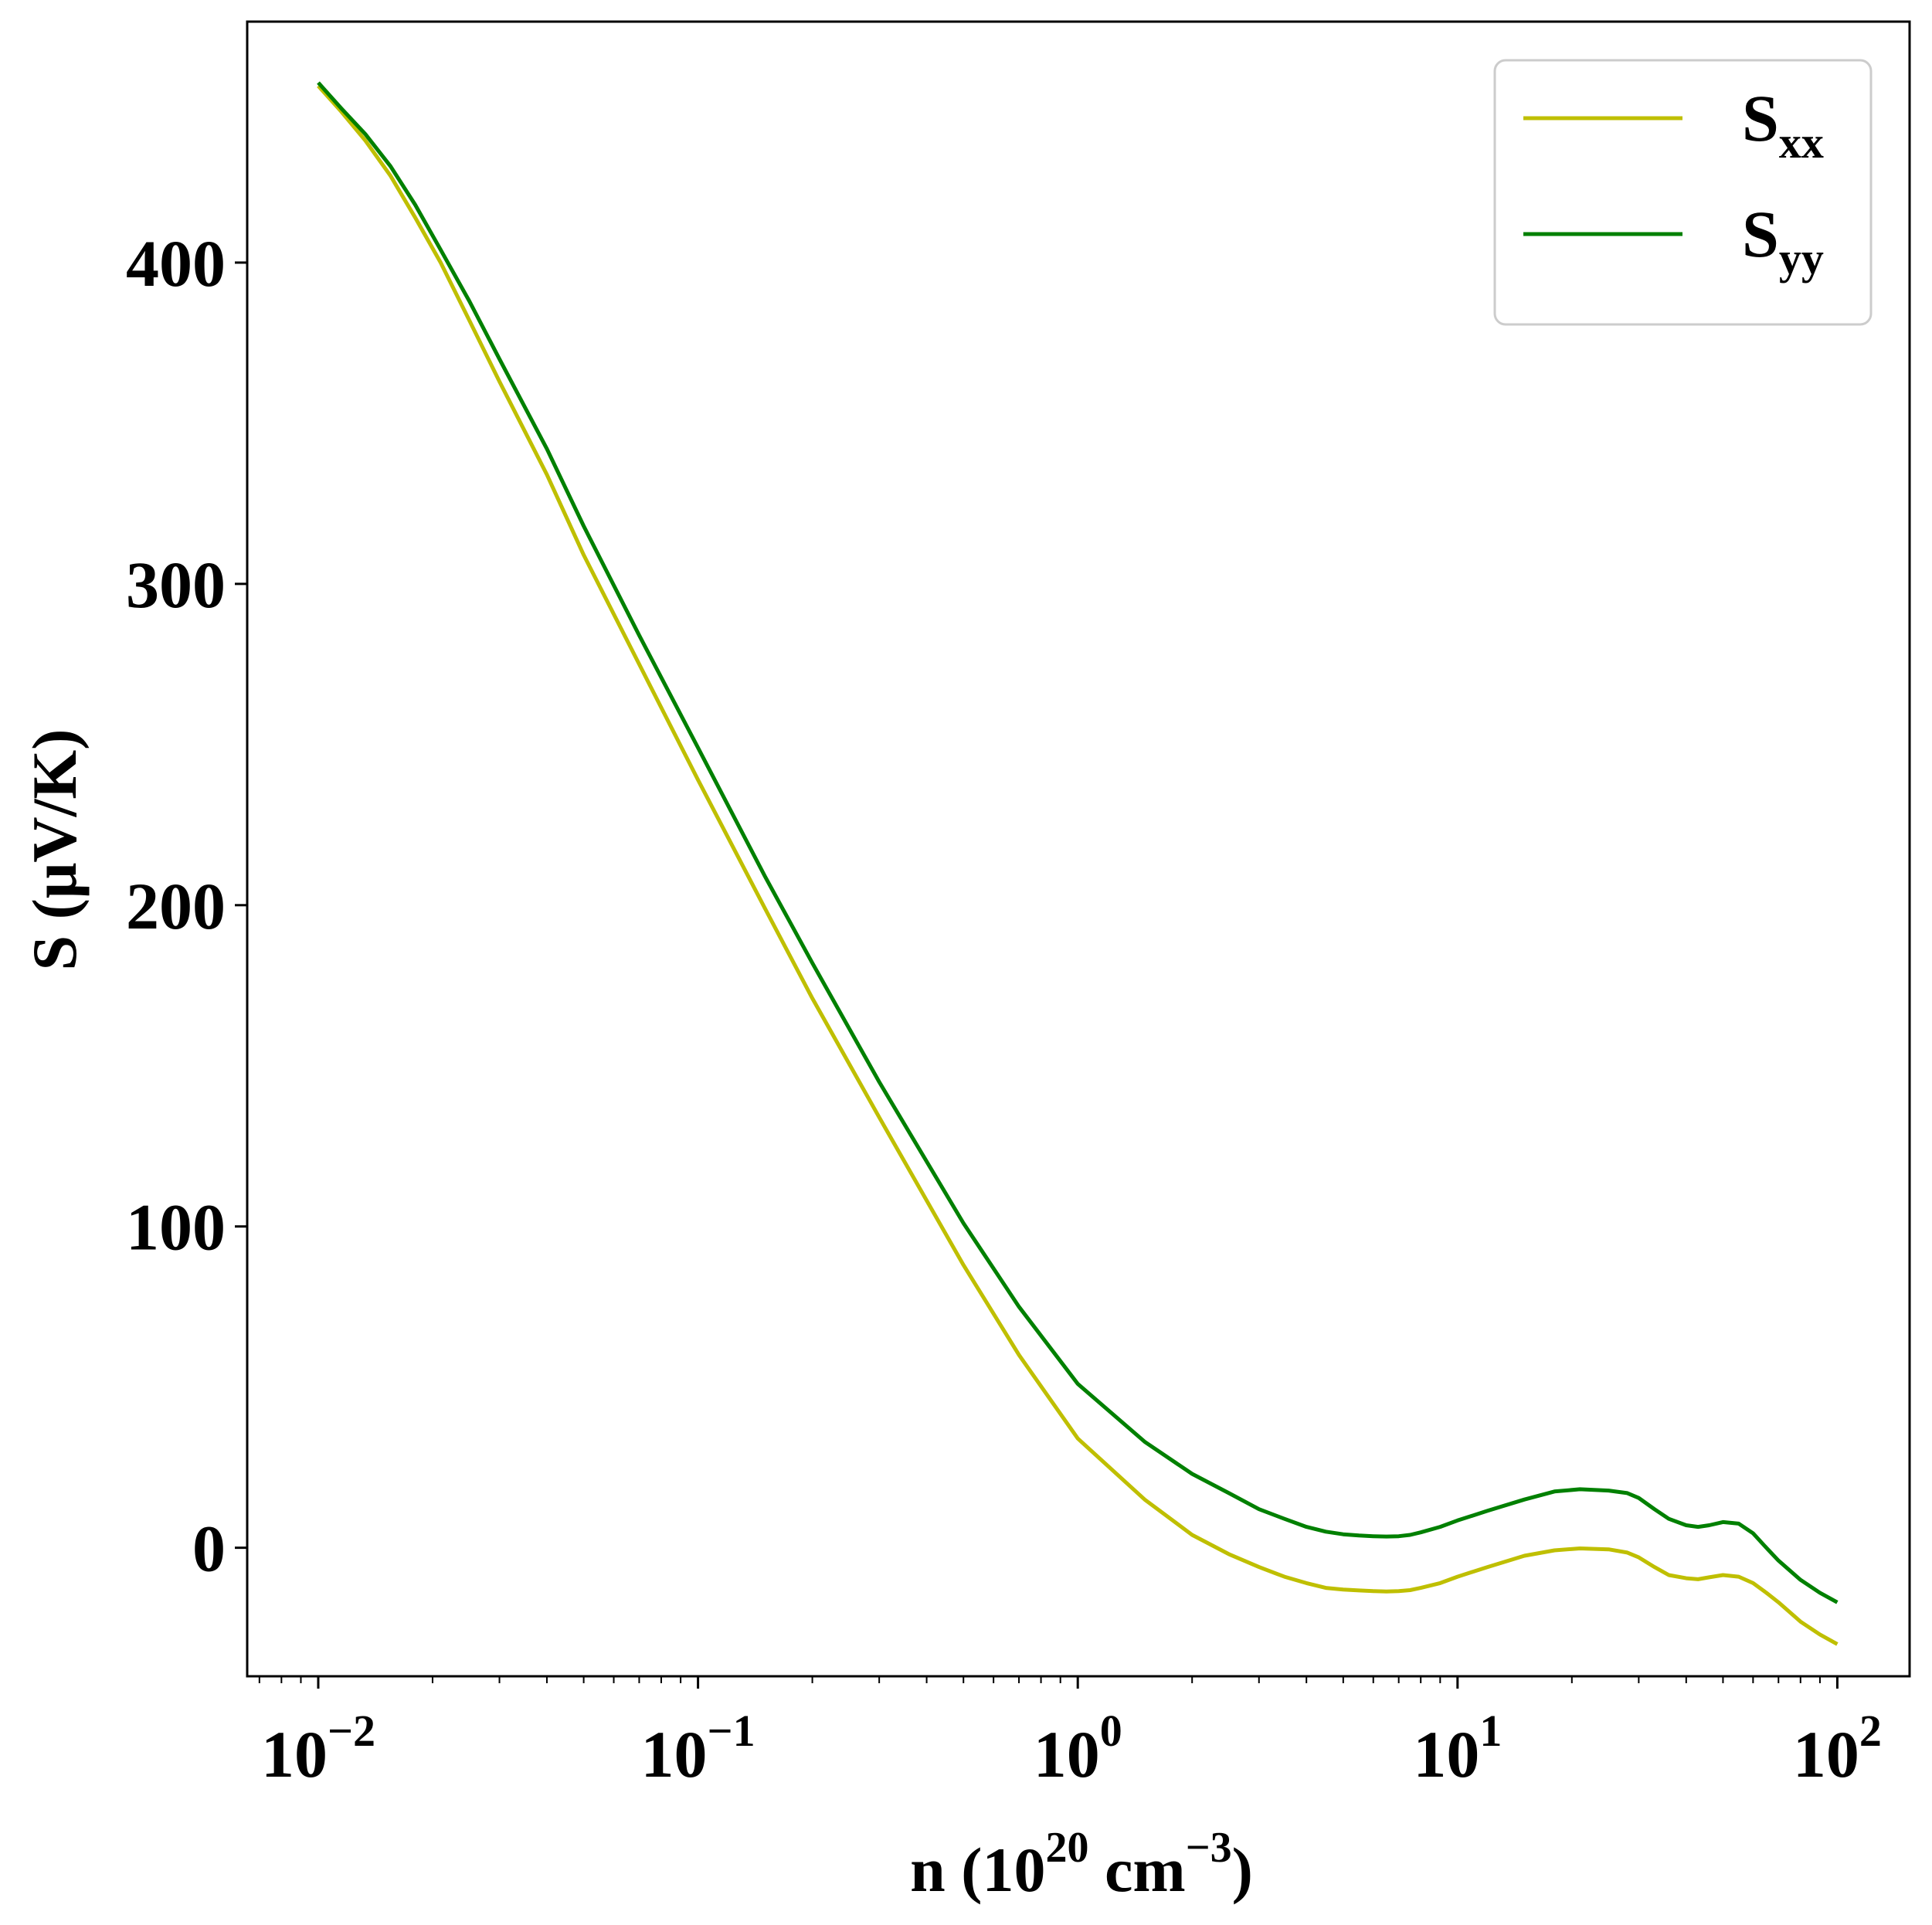 The image size is (1932, 1925). I want to click on x-axis-label: n (1020 cm−3), so click(1082, 1864).